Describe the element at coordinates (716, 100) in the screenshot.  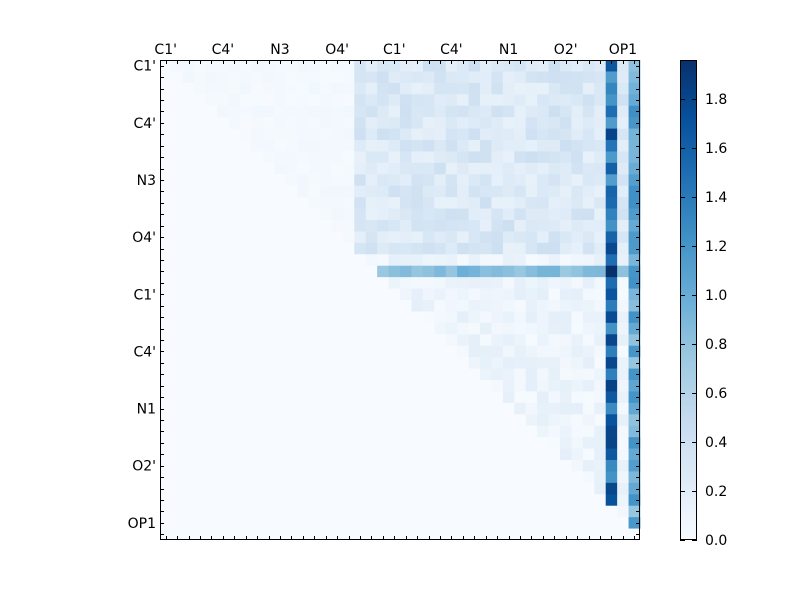
I see `colorbar-tick-label: 1.8` at that location.